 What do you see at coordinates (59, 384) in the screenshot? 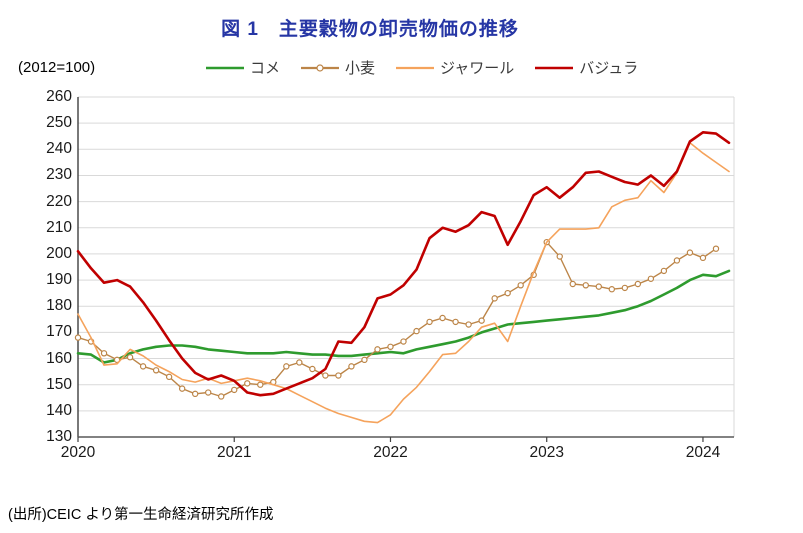
I see `y-tick-label: 150` at bounding box center [59, 384].